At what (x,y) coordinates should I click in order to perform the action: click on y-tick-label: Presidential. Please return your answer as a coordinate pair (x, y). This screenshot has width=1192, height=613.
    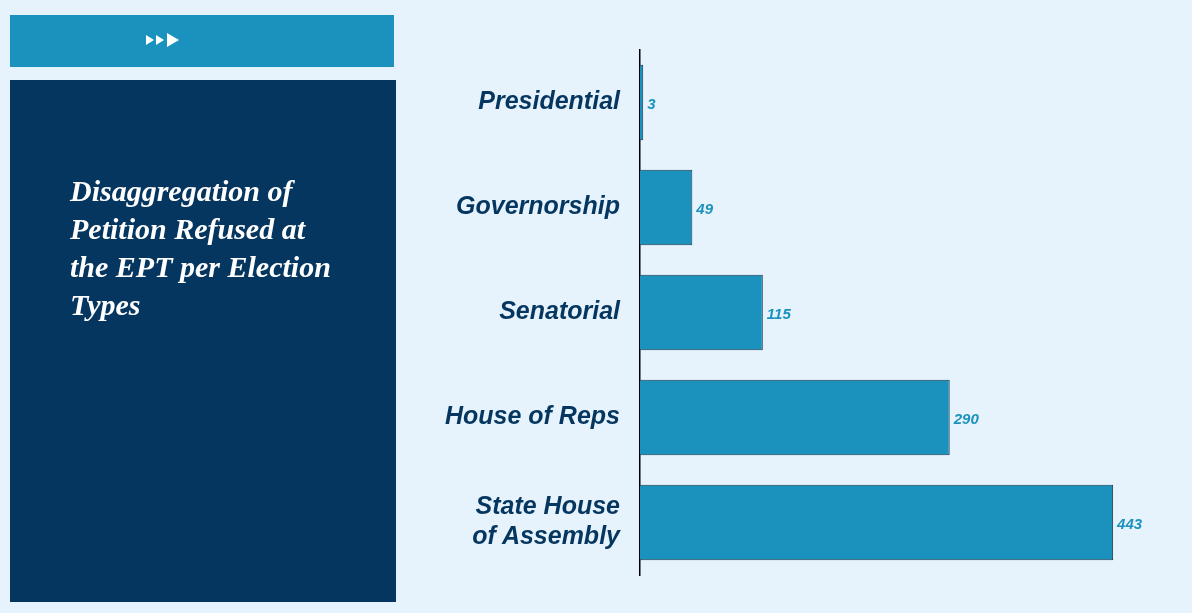
    Looking at the image, I should click on (550, 100).